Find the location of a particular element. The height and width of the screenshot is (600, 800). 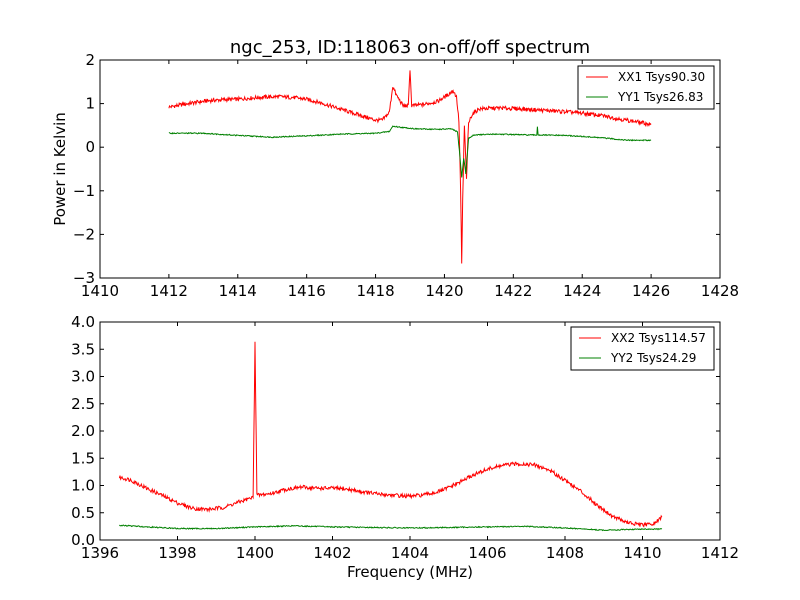

y-tick-label: −3 is located at coordinates (84, 278).